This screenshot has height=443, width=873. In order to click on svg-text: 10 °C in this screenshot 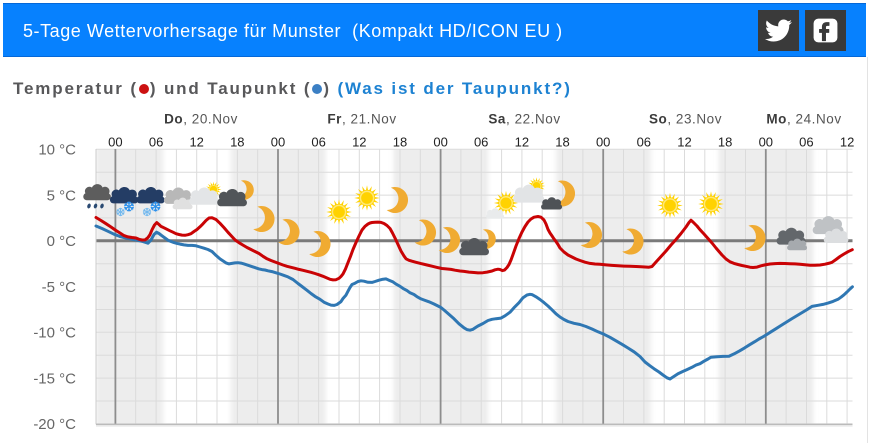, I will do `click(57, 150)`.